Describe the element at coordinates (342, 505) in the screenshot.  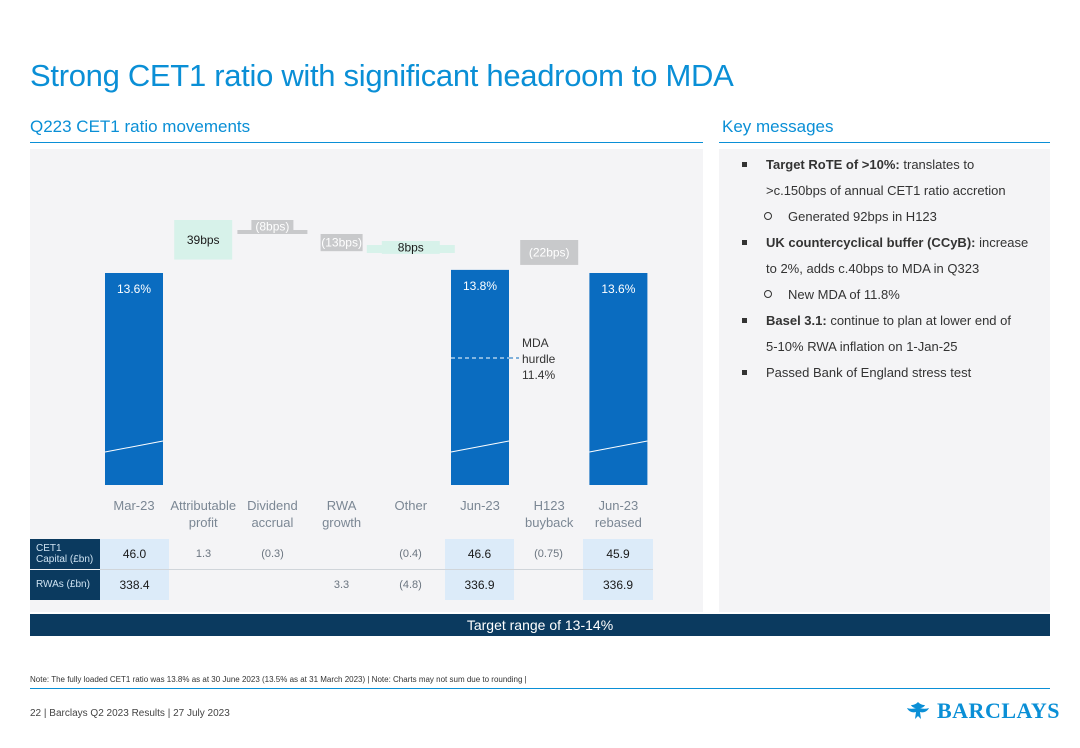
I see `x-tick-label: RWA` at that location.